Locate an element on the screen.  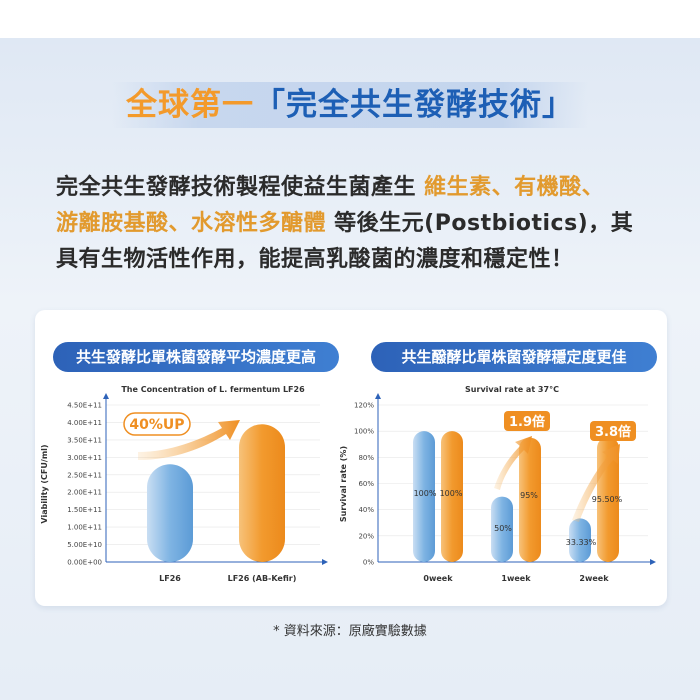
headline: 全球第一「完全共生發酵技術」 is located at coordinates (350, 105).